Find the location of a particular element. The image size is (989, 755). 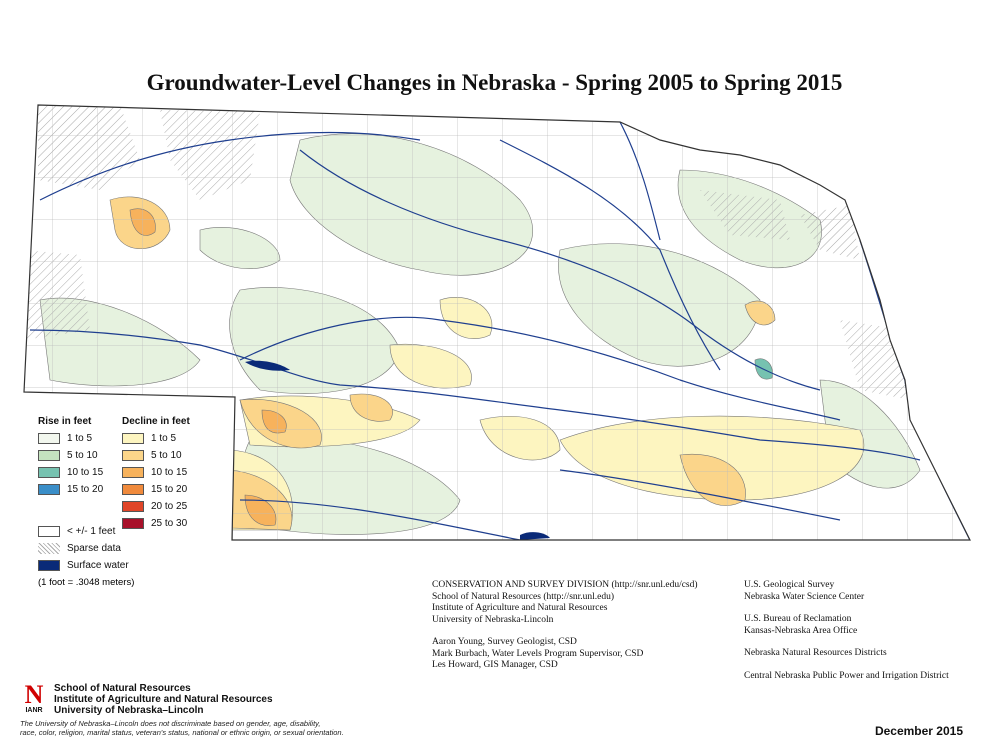

logo-letter: N is located at coordinates (34, 694).